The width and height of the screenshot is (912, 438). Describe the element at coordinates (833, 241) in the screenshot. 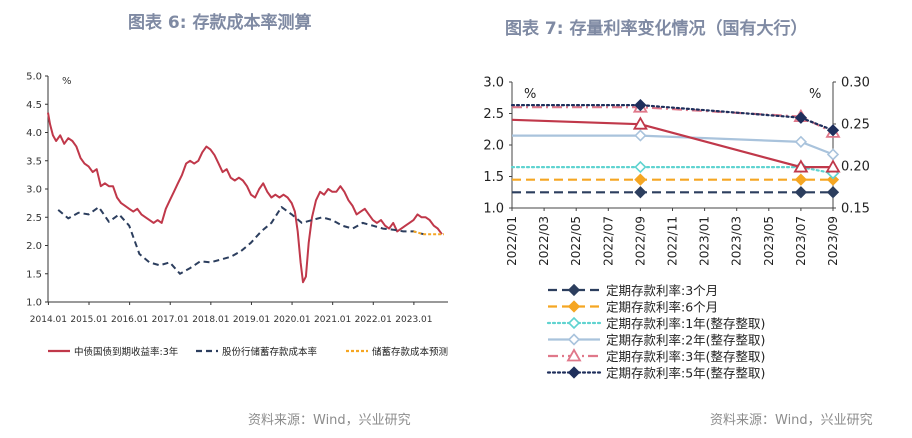

I see `right-x-tick-label: 2023/09` at that location.